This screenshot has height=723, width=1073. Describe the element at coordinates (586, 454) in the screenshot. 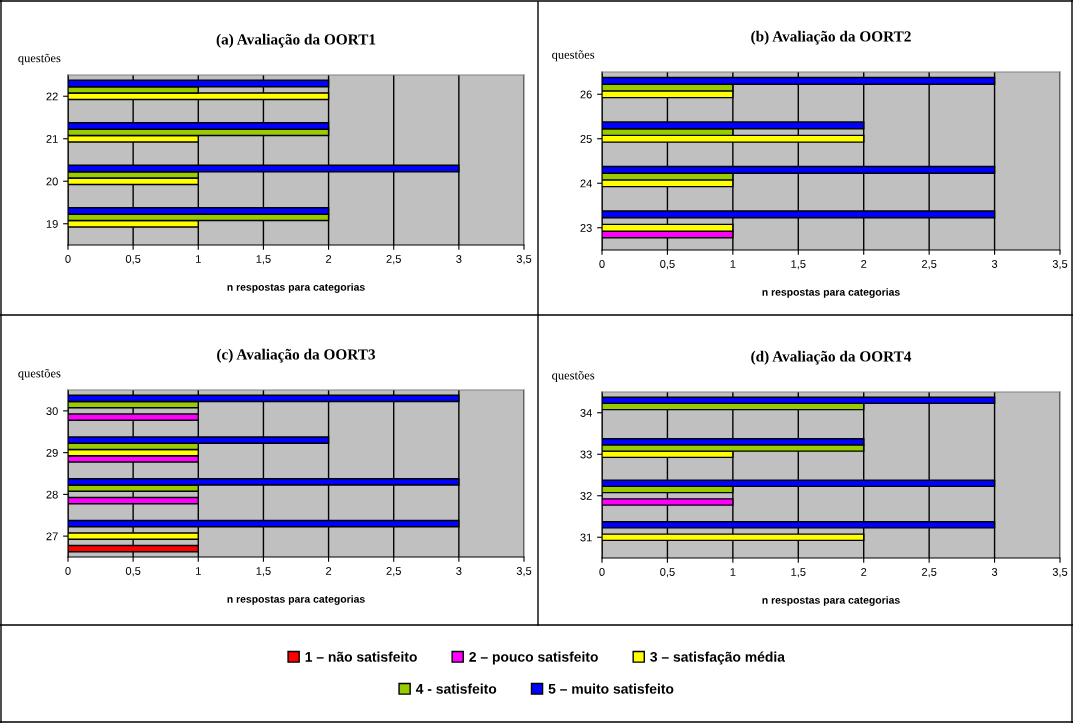

I see `y-tick-label: 33` at that location.